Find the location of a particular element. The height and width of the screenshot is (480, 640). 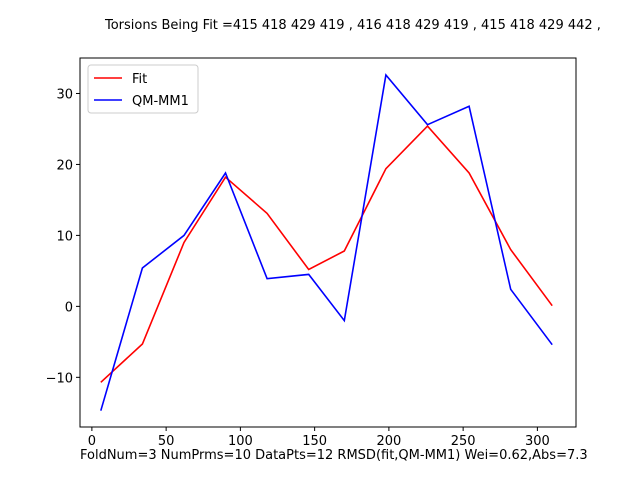

y-tick-label: 10 is located at coordinates (64, 236).